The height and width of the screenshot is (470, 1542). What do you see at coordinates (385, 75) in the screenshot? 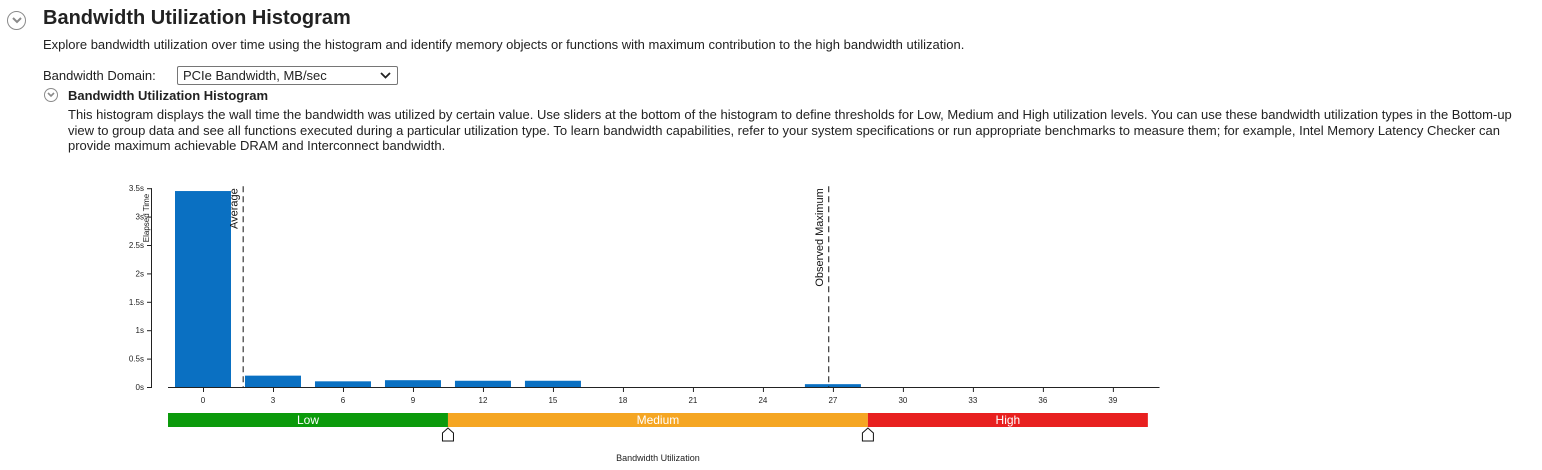
I see `select-chevron-icon` at bounding box center [385, 75].